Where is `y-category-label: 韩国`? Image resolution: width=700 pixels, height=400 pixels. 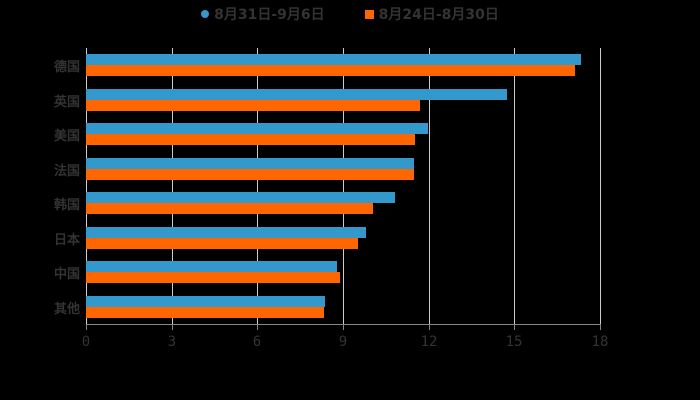 y-category-label: 韩国 is located at coordinates (66, 206).